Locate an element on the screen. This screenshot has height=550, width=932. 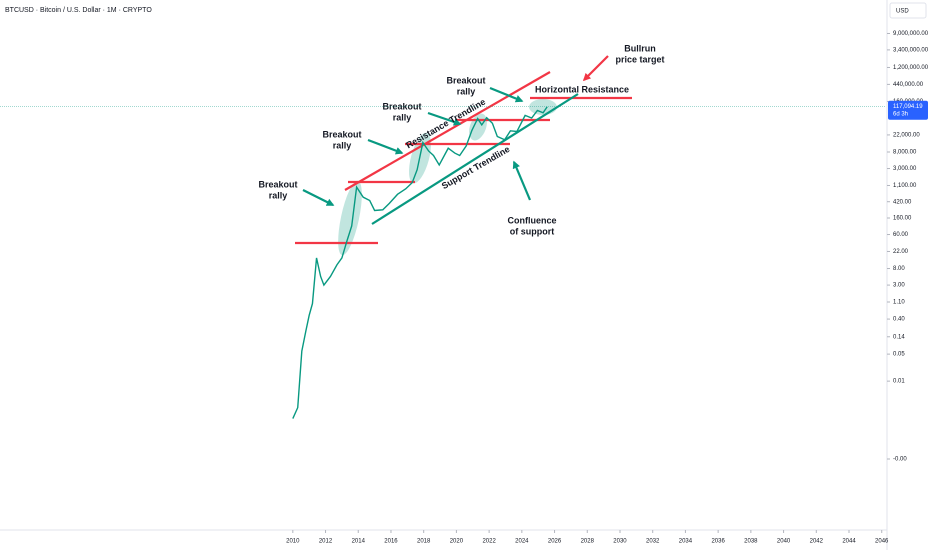
y-tick-label: 0.14 is located at coordinates (899, 337).